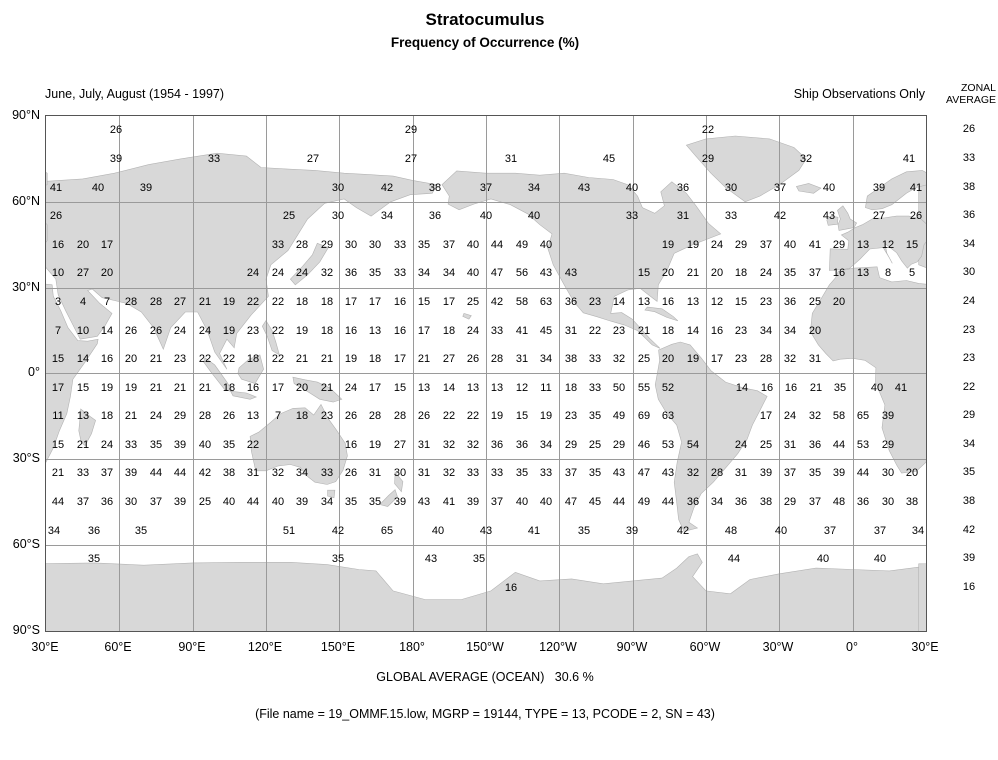  Describe the element at coordinates (668, 388) in the screenshot. I see `grid-cell-value: 52` at that location.